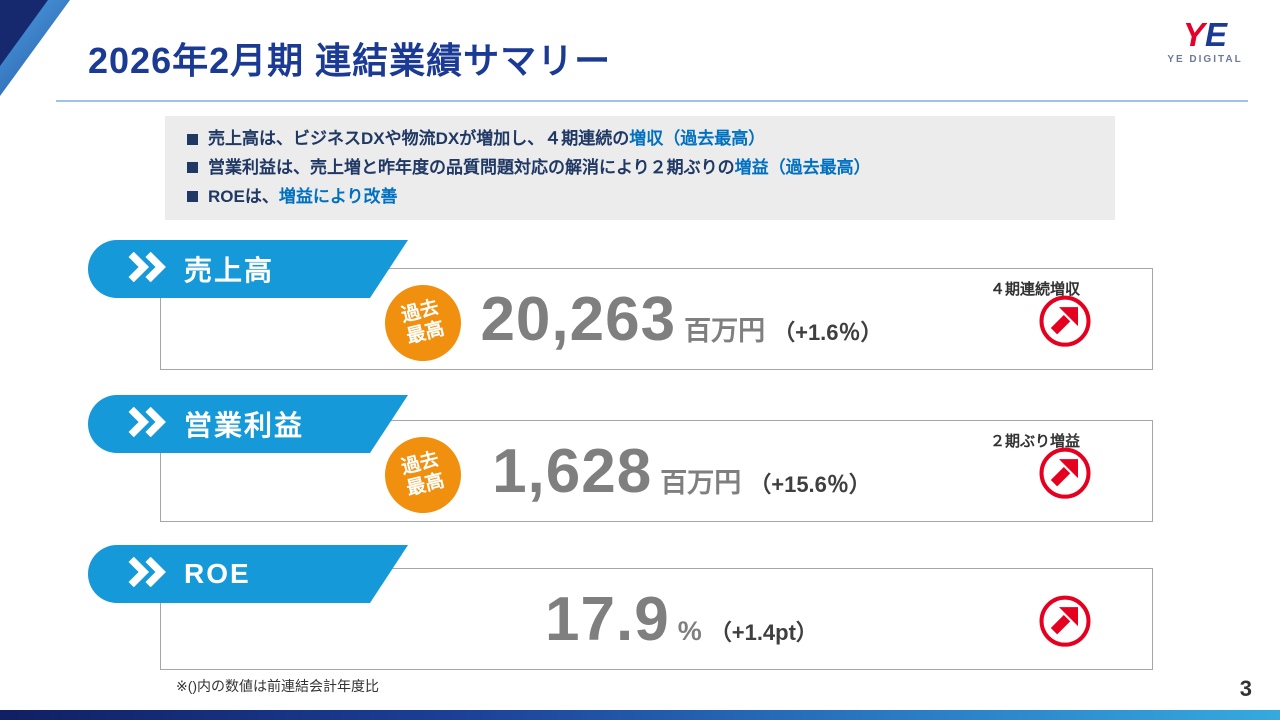  I want to click on highlight-item: 売上高は、ビジネスDXや物流DXが増加し、４期連続の 増収（過去最高）, so click(640, 139).